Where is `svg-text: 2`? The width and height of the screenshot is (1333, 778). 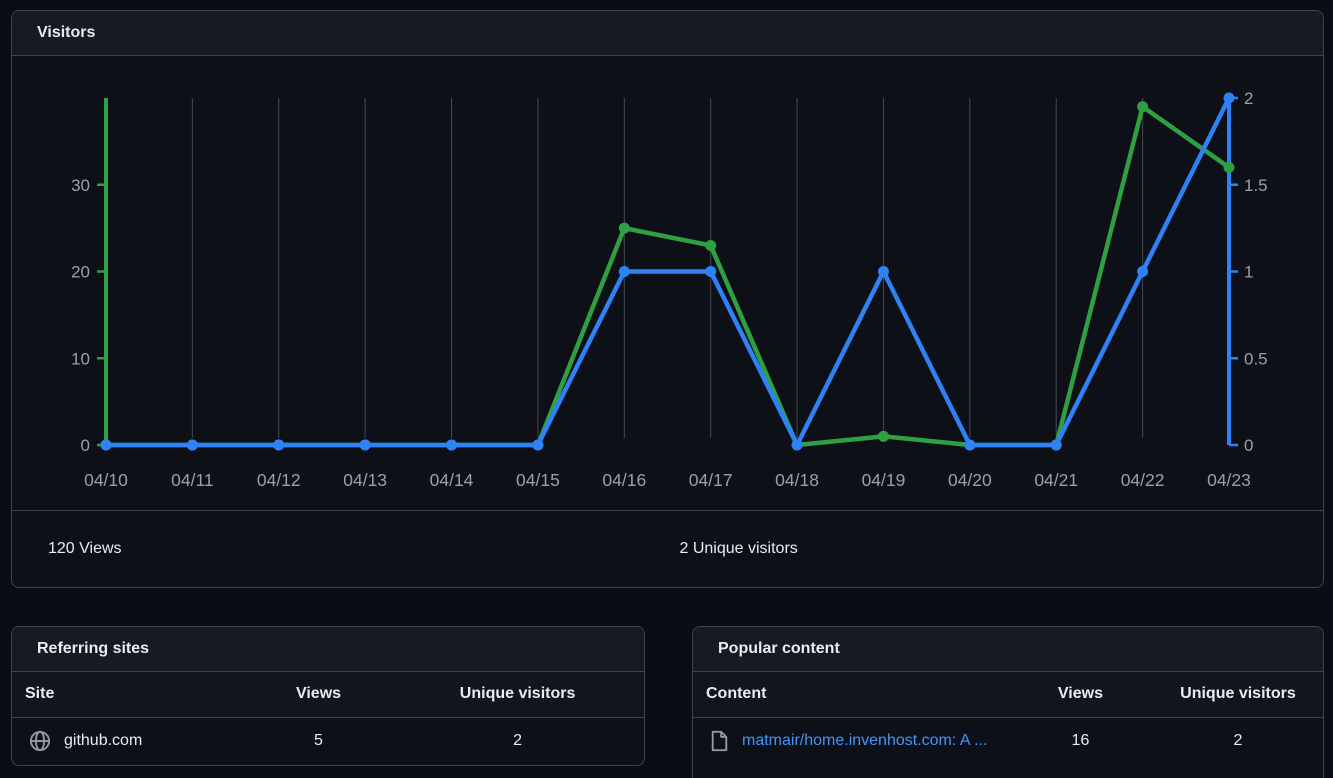 svg-text: 2 is located at coordinates (1248, 98).